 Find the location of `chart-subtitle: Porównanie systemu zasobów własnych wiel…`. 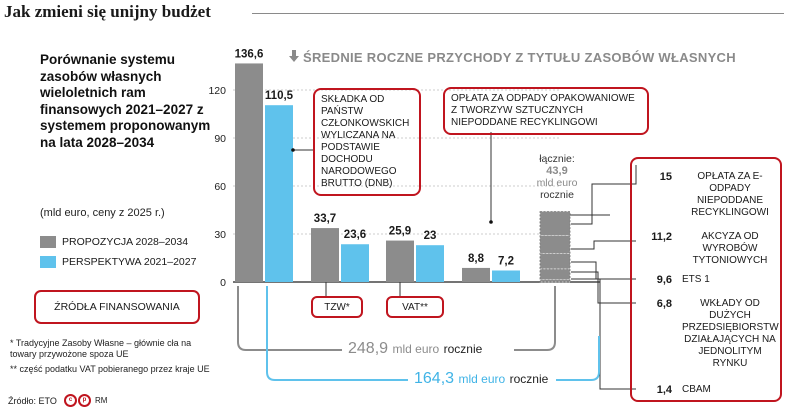

chart-subtitle: Porównanie systemu zasobów własnych wiel… is located at coordinates (125, 101).